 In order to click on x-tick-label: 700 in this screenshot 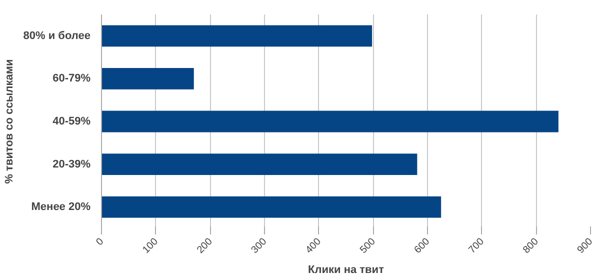, I will do `click(476, 246)`.